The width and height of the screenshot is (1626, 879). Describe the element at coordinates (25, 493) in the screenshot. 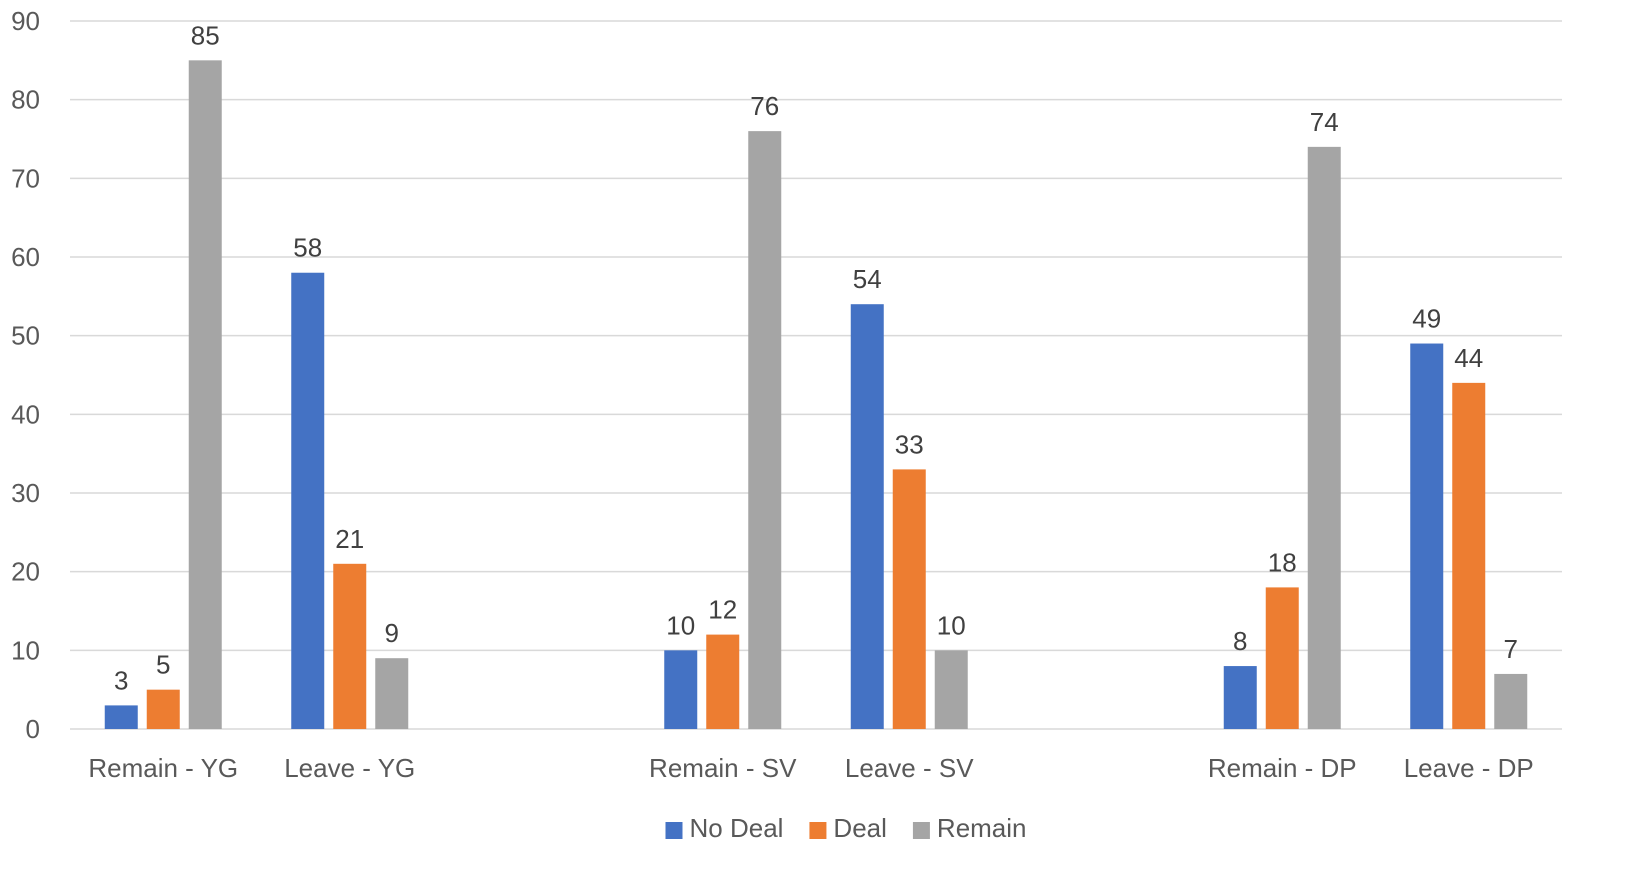

I see `y-tick-label: 30` at that location.